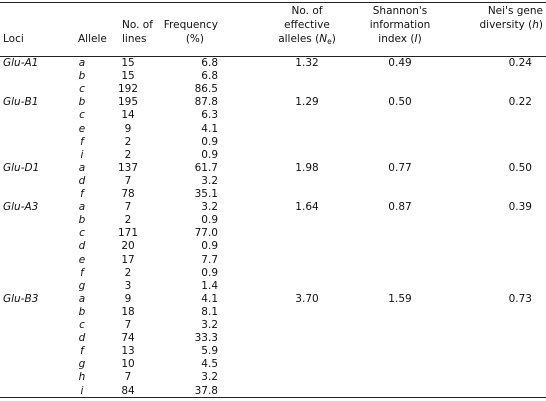 The width and height of the screenshot is (546, 401). Describe the element at coordinates (128, 246) in the screenshot. I see `line-count: 20` at that location.